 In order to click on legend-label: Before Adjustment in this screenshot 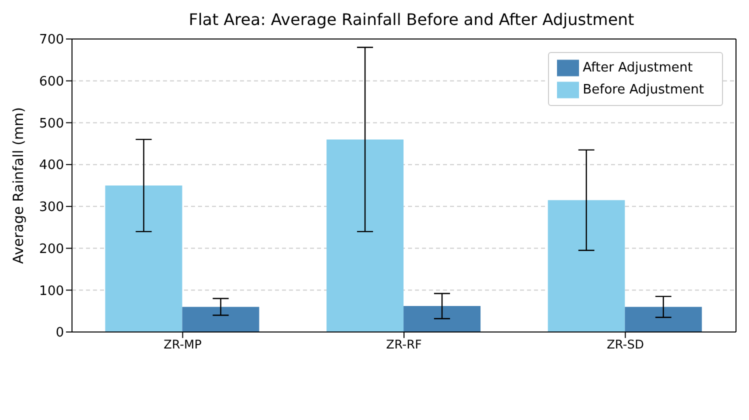, I will do `click(643, 90)`.